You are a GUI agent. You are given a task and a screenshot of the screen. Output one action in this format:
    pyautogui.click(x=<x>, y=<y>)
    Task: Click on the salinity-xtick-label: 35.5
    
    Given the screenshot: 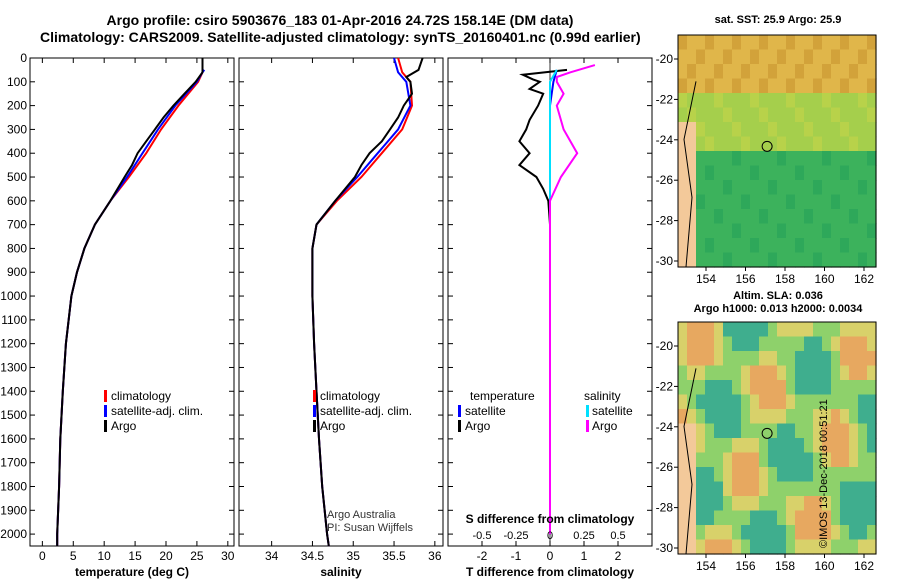 What is the action you would take?
    pyautogui.click(x=394, y=556)
    